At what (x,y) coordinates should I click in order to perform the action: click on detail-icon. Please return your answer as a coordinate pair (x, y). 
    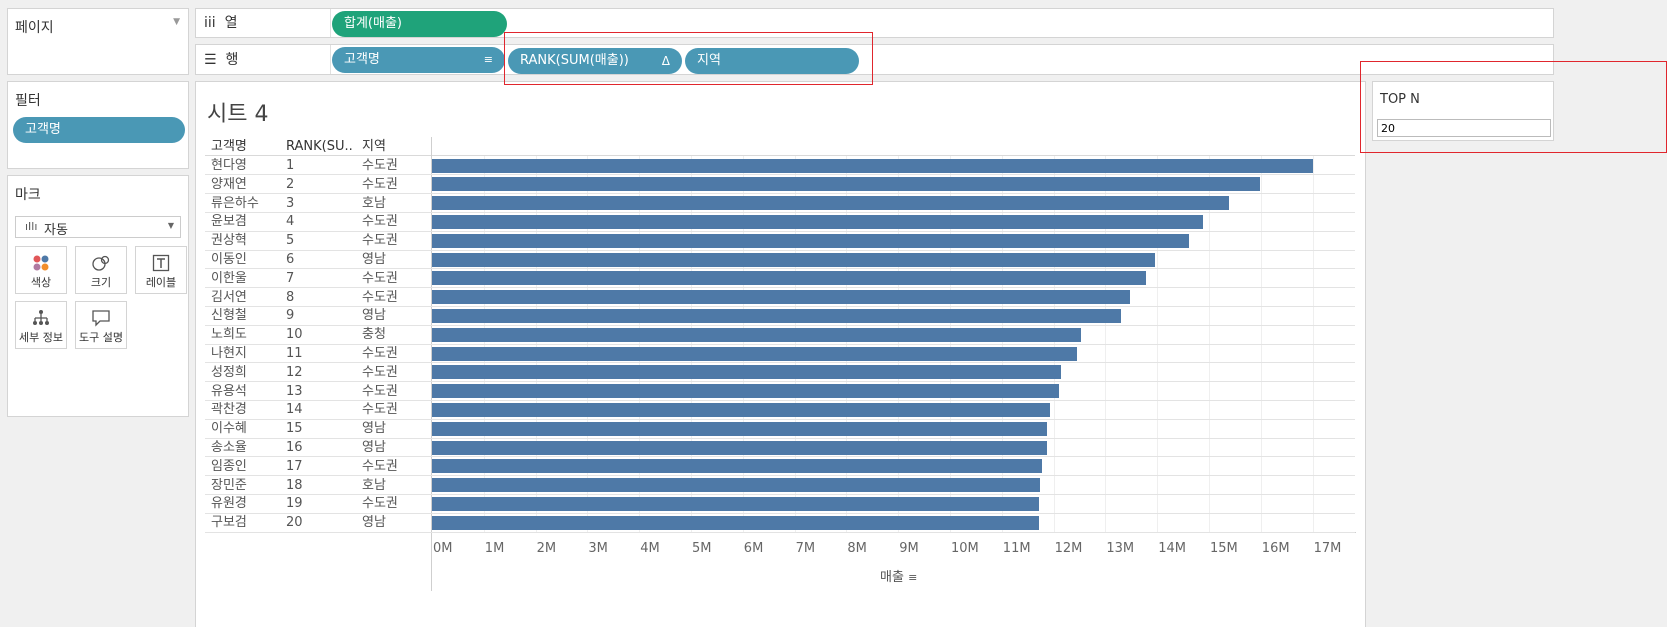
    Looking at the image, I should click on (41, 317).